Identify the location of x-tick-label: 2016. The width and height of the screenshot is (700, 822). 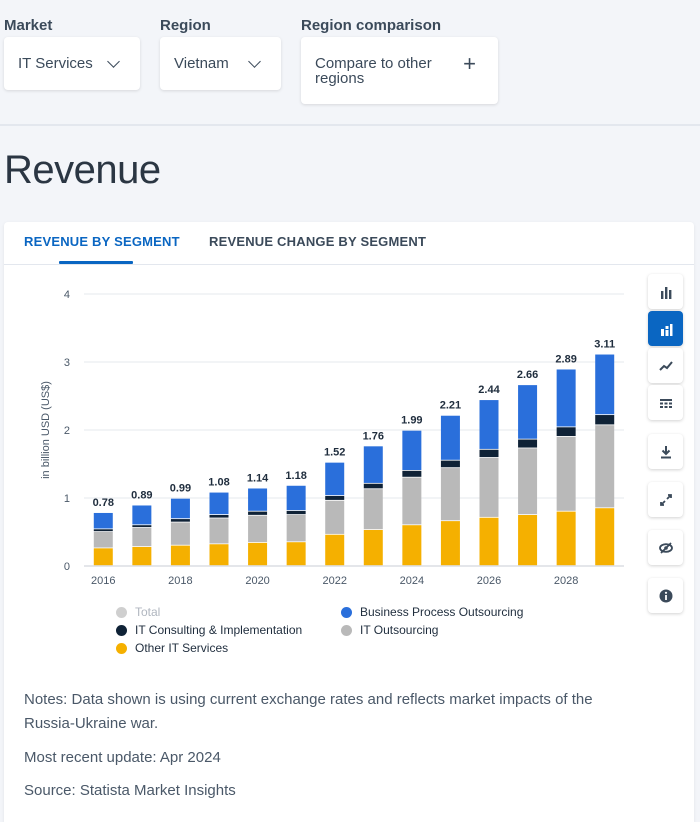
(103, 581).